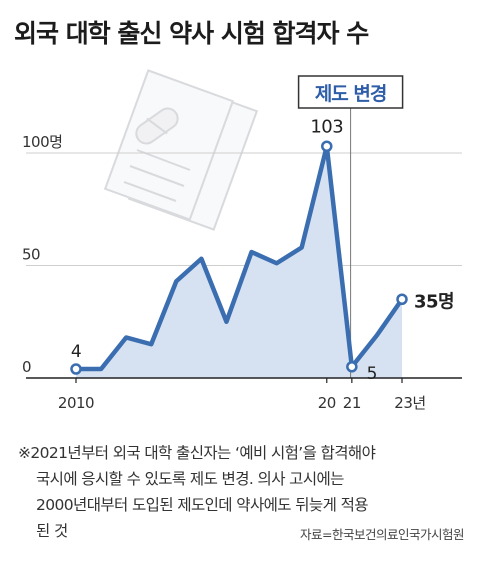 The image size is (480, 565). What do you see at coordinates (181, 150) in the screenshot?
I see `document-pill-illustration` at bounding box center [181, 150].